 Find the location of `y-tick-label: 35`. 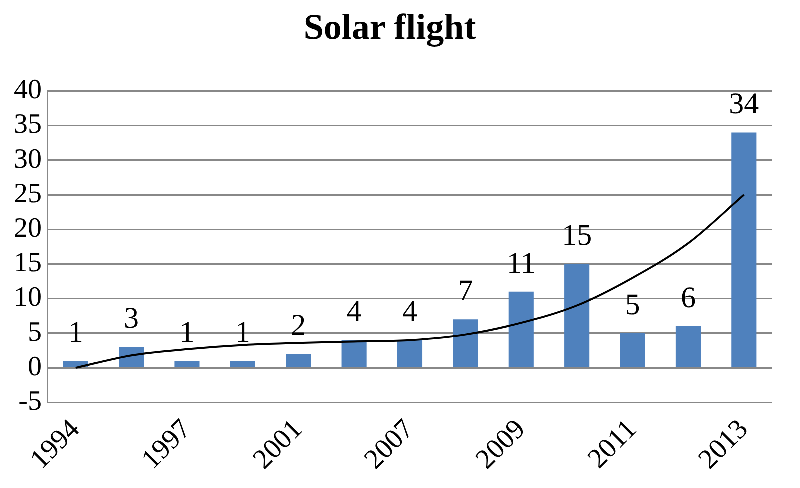

y-tick-label: 35 is located at coordinates (28, 124).